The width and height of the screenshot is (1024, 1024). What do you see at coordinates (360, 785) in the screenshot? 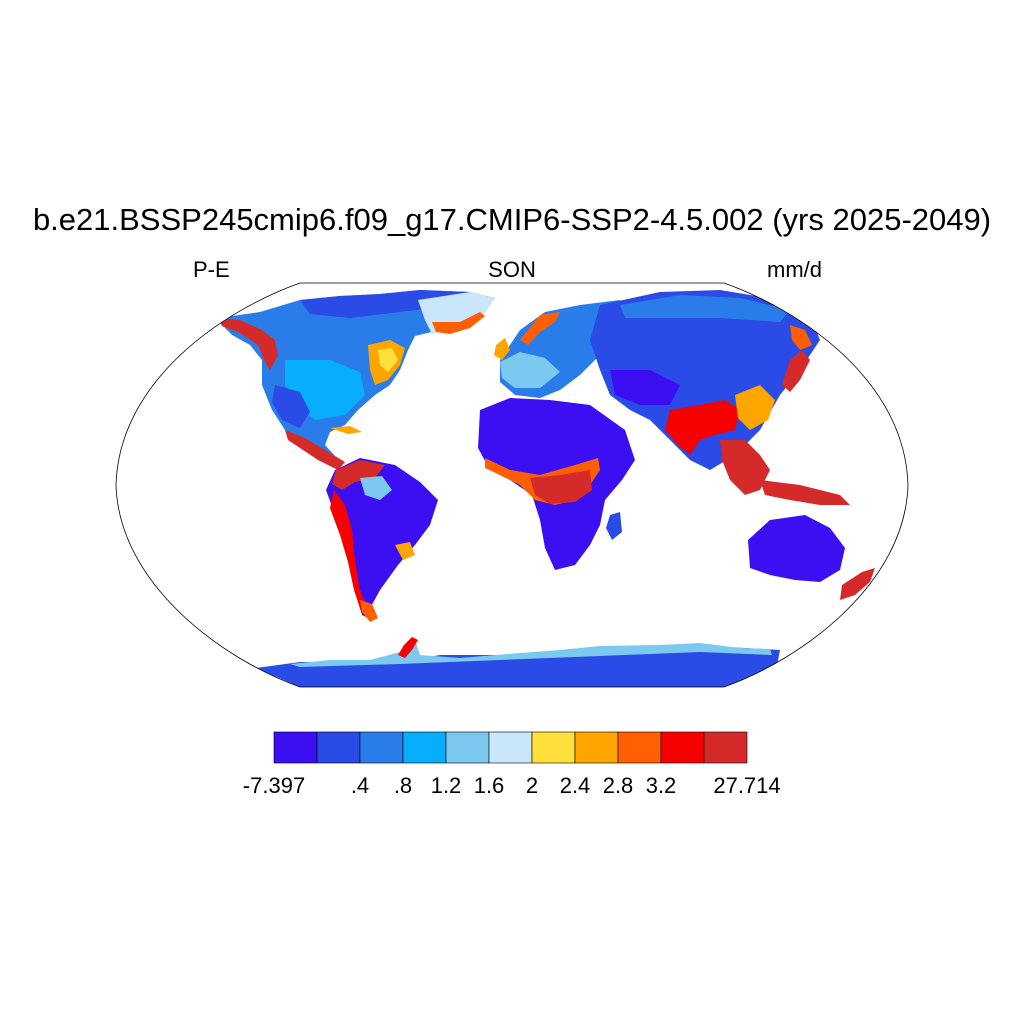
I see `colorbar-label: .4` at bounding box center [360, 785].